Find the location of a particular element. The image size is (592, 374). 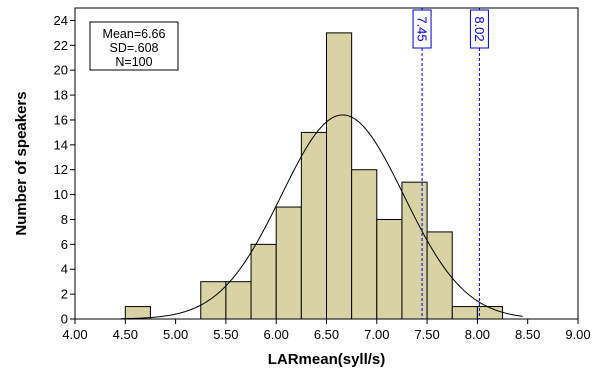

y-tick-label: 24 is located at coordinates (61, 20).